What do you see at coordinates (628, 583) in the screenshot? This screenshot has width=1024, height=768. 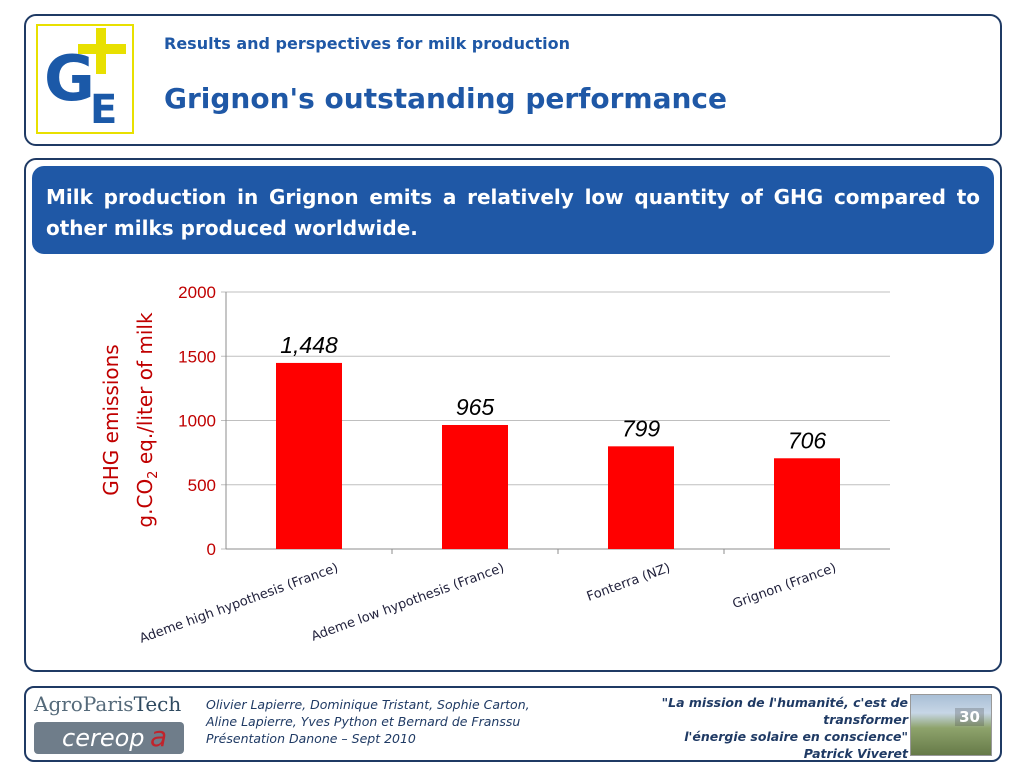 I see `category-label: Fonterra (NZ)` at bounding box center [628, 583].